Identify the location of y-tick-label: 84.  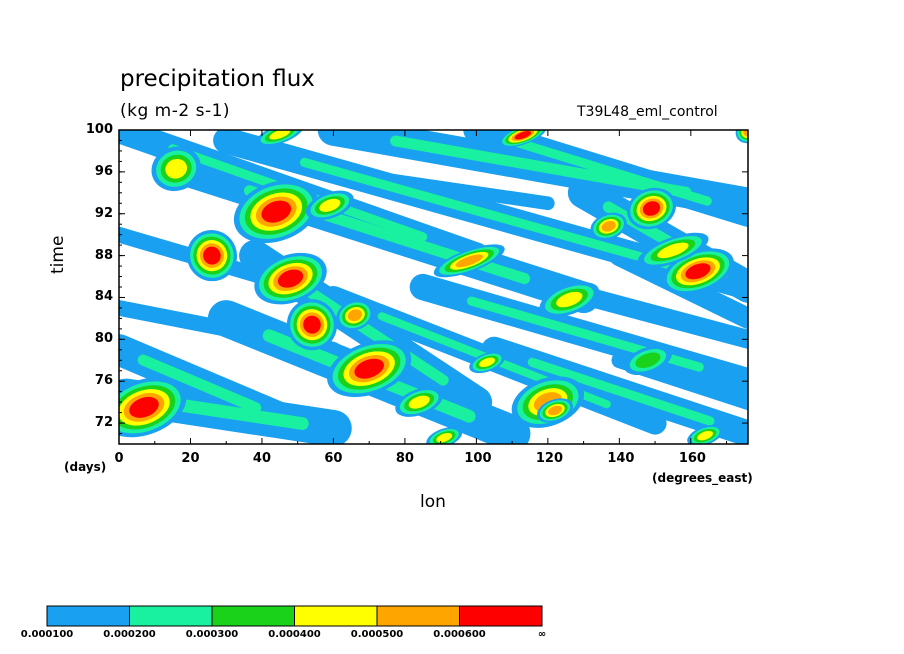
(103, 297).